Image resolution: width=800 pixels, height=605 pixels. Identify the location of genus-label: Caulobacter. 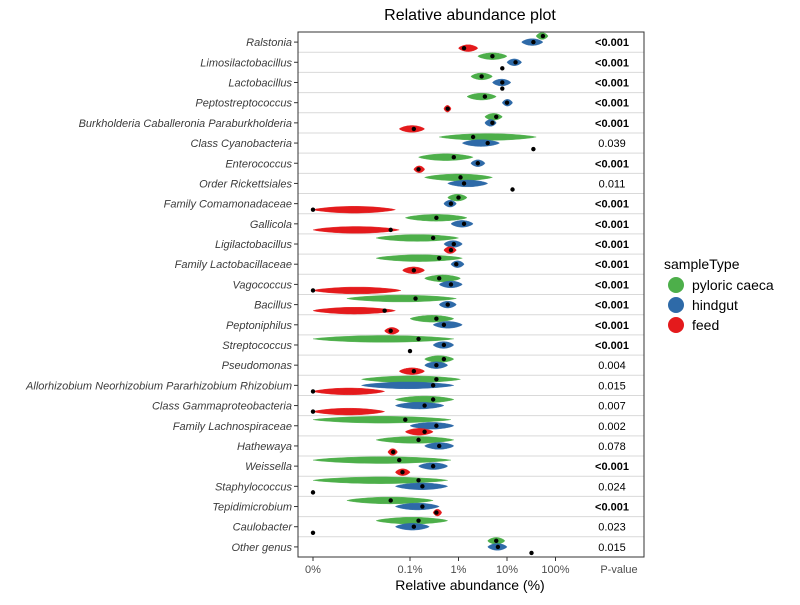
(263, 528).